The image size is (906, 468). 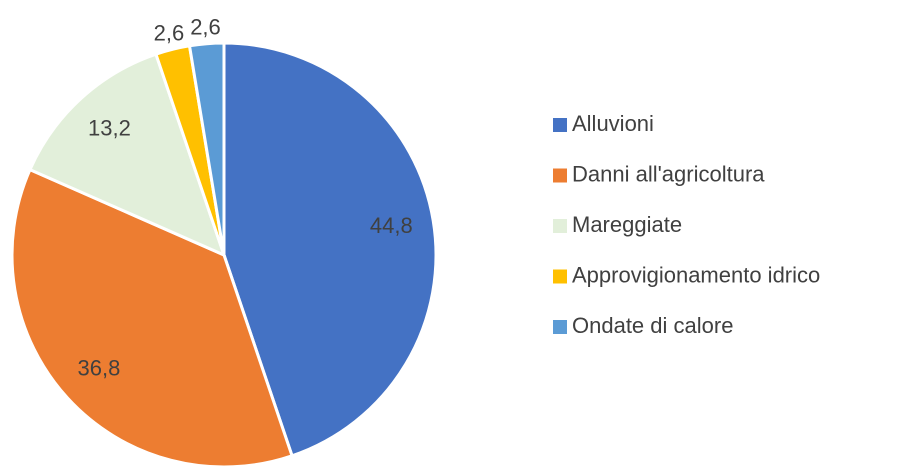 I want to click on data-label: 44,8, so click(x=391, y=225).